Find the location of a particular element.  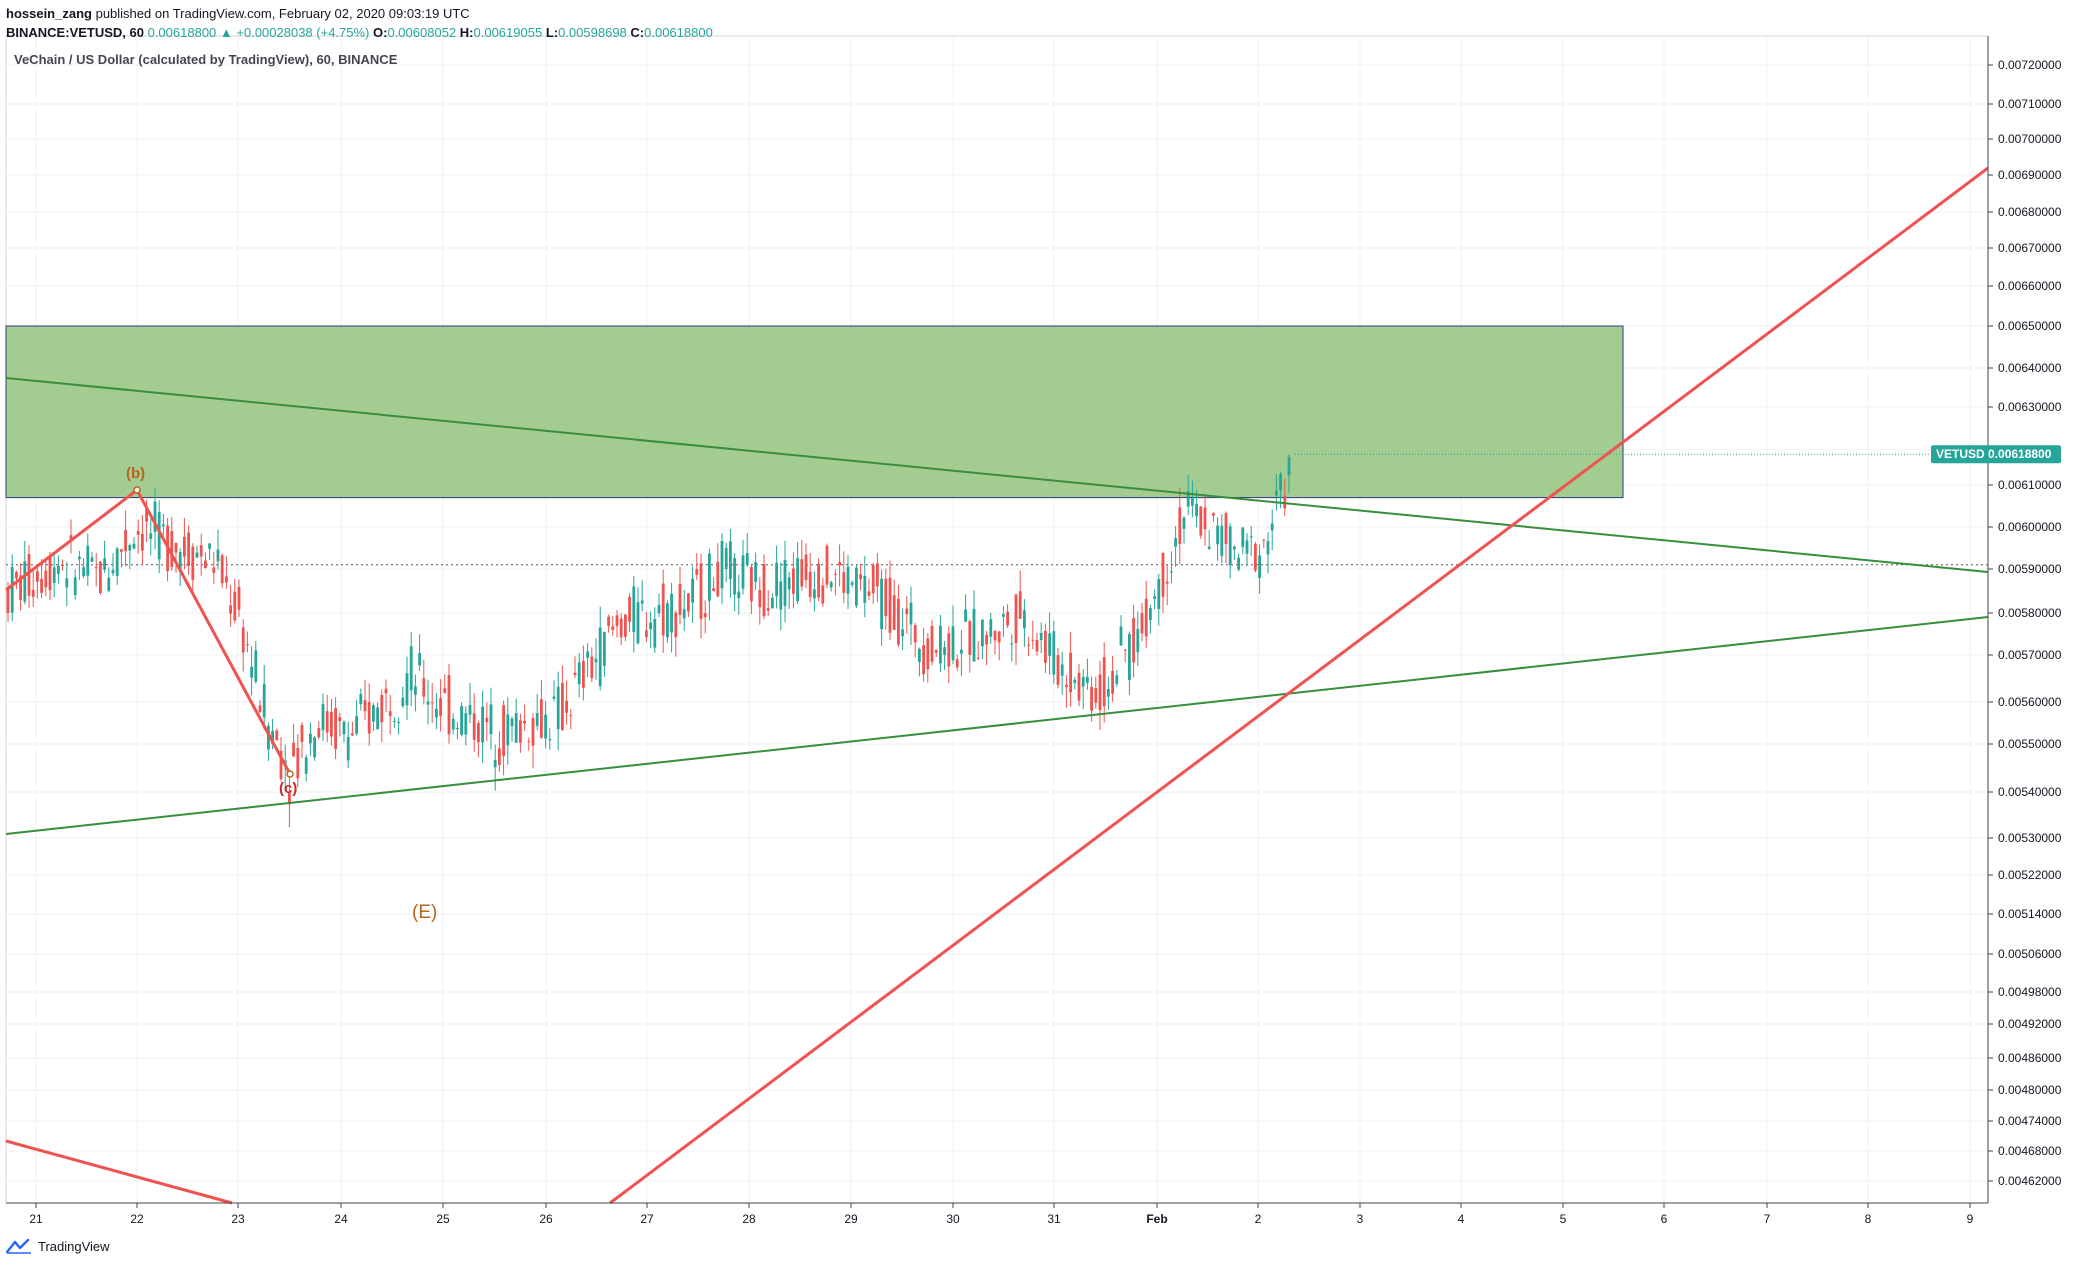

tradingview-logo: TradingView is located at coordinates (58, 1246).